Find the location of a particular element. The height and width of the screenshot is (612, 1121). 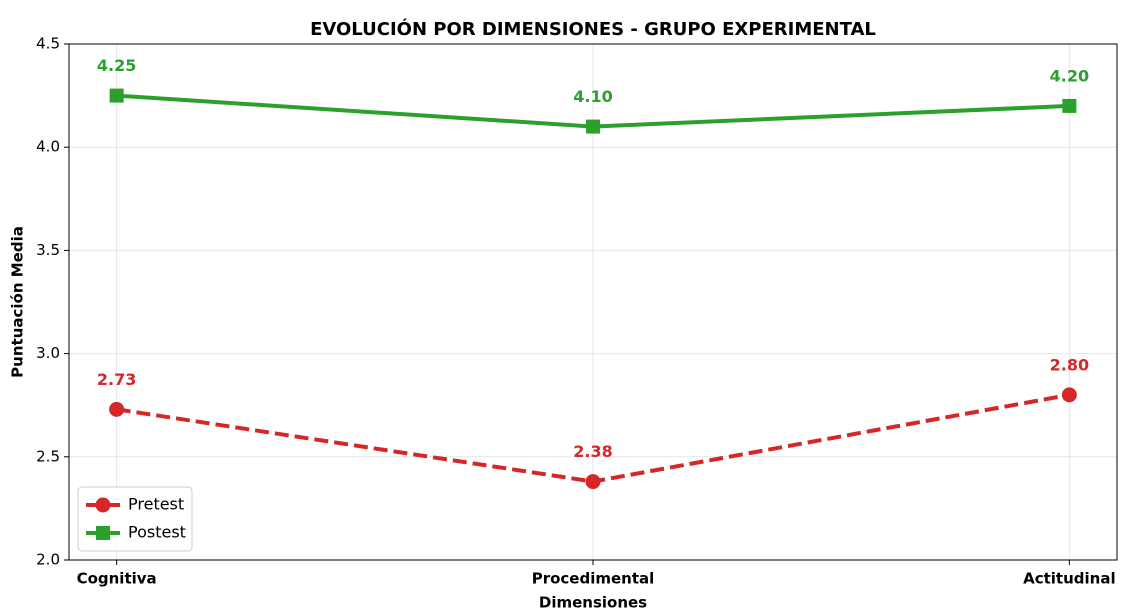

y-tick-label: 4.5 is located at coordinates (48, 44).